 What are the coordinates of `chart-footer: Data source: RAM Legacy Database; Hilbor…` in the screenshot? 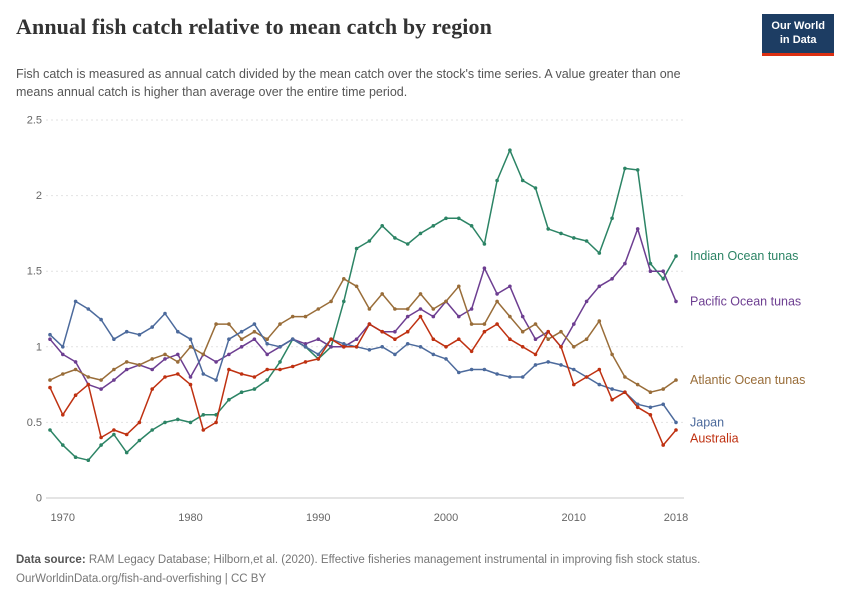 It's located at (425, 569).